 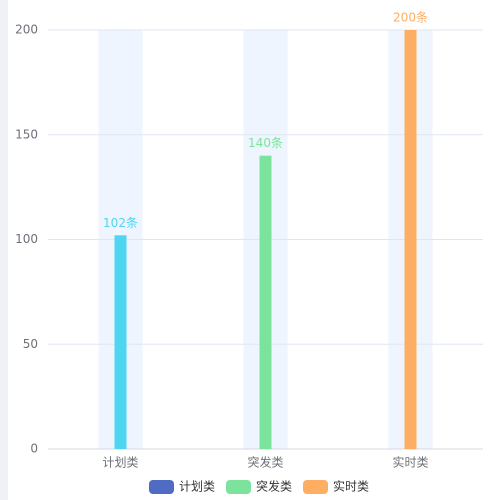 I want to click on legend-label: 计划类, so click(x=197, y=487).